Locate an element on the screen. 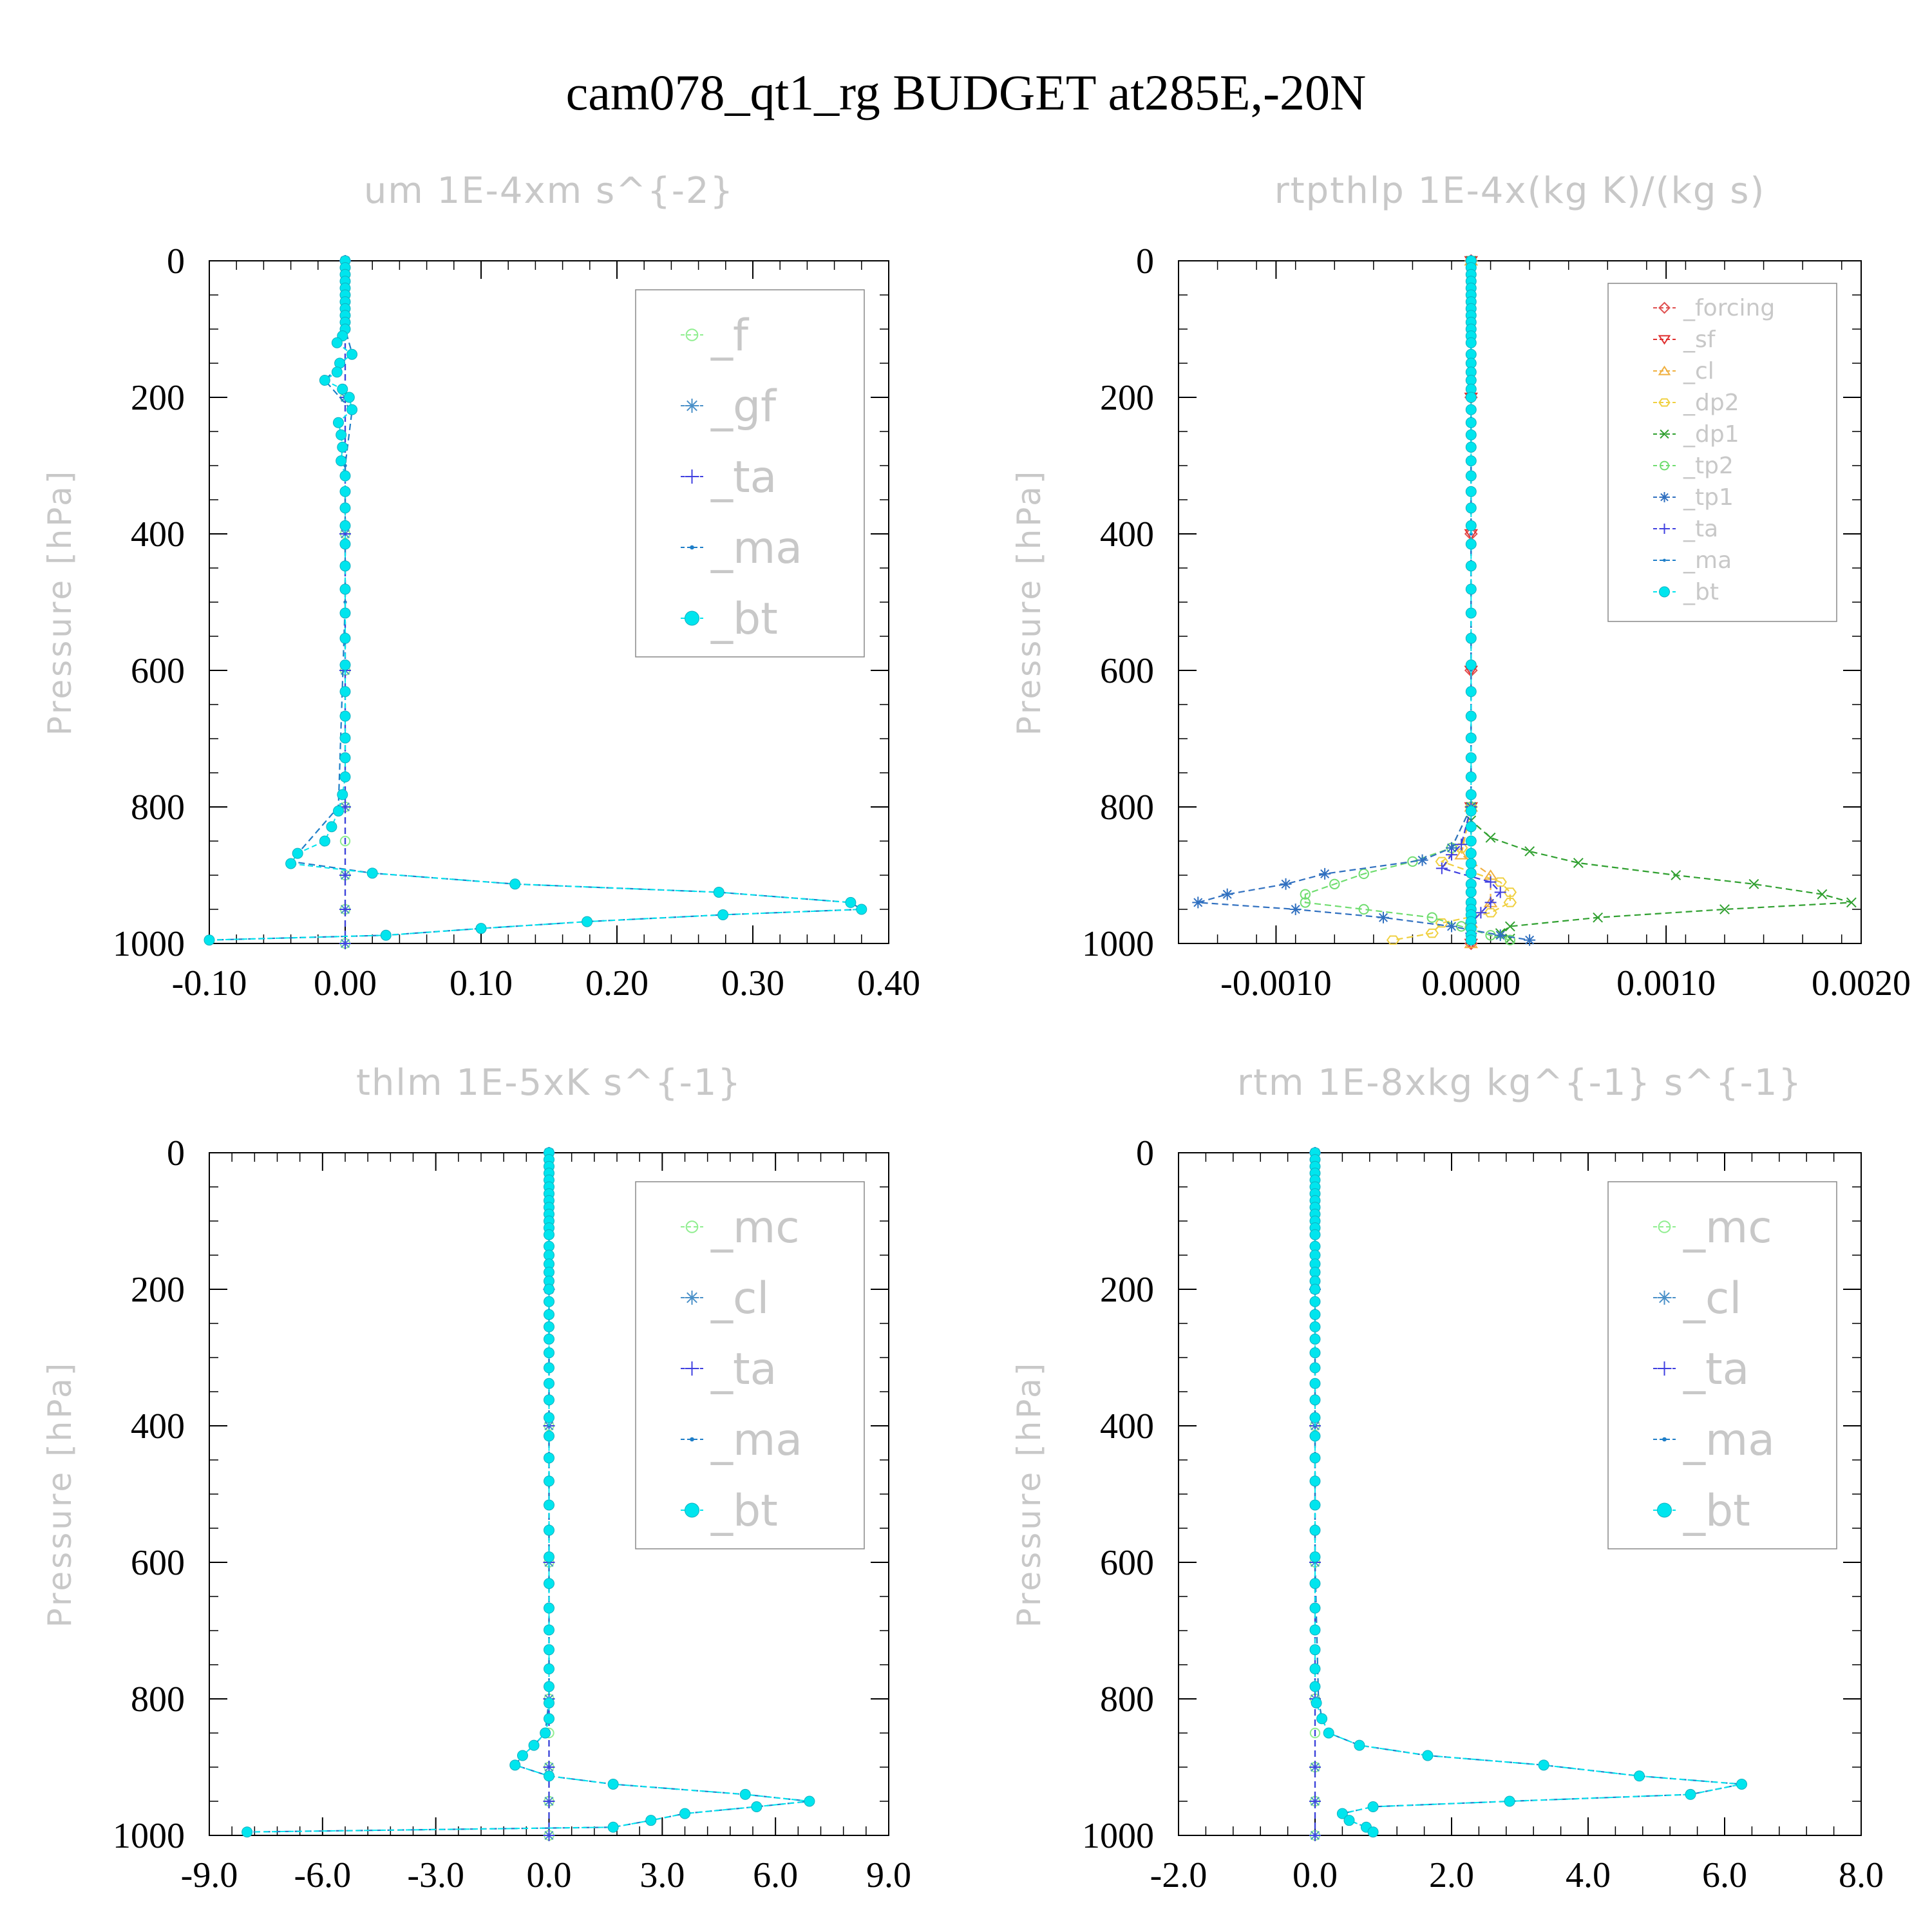 This screenshot has height=1932, width=1932. x-tick-label: 0.00 is located at coordinates (346, 983).